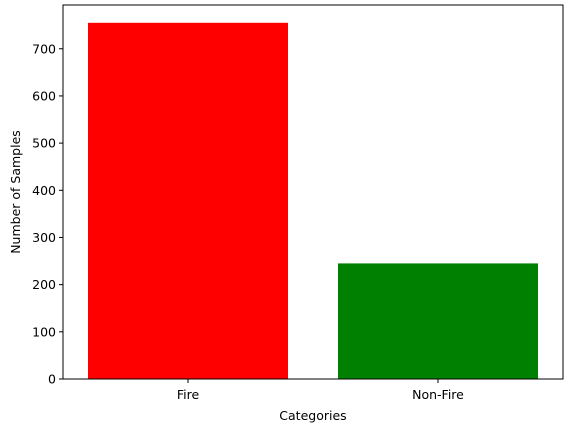  I want to click on y-tick-label: 200, so click(44, 284).